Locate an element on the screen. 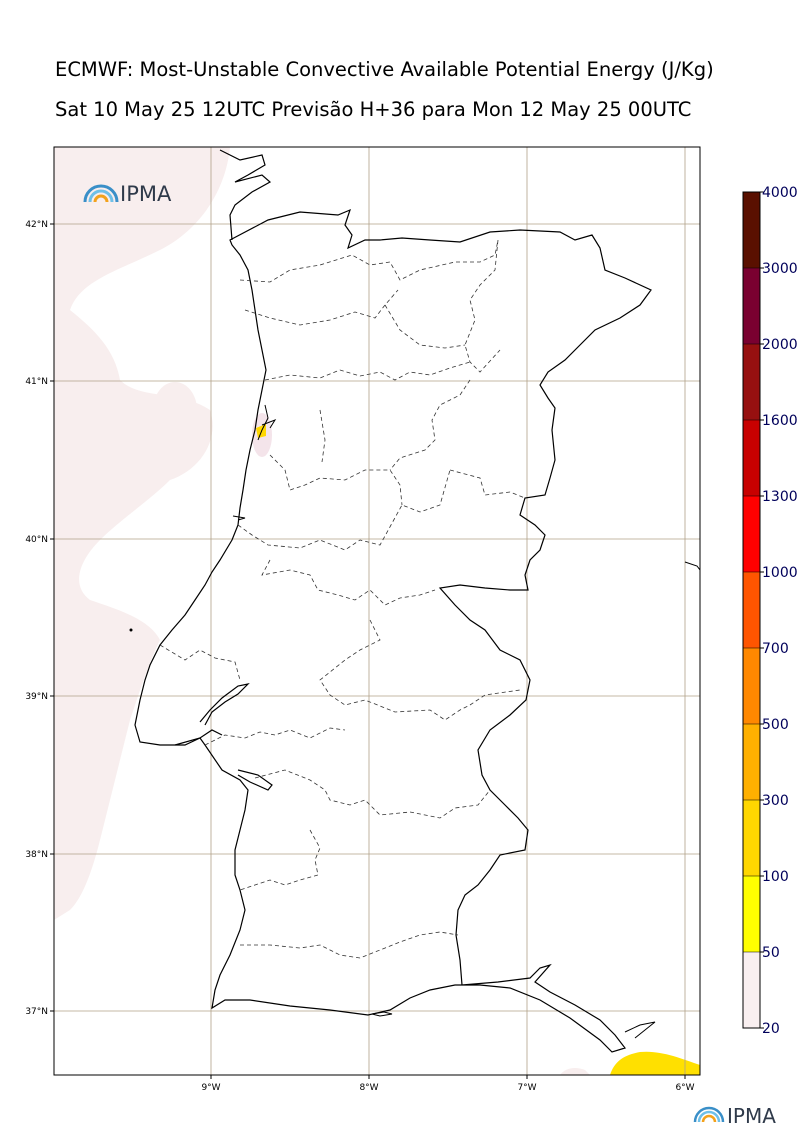 This screenshot has height=1131, width=800. colorbar-label: 1300 is located at coordinates (780, 497).